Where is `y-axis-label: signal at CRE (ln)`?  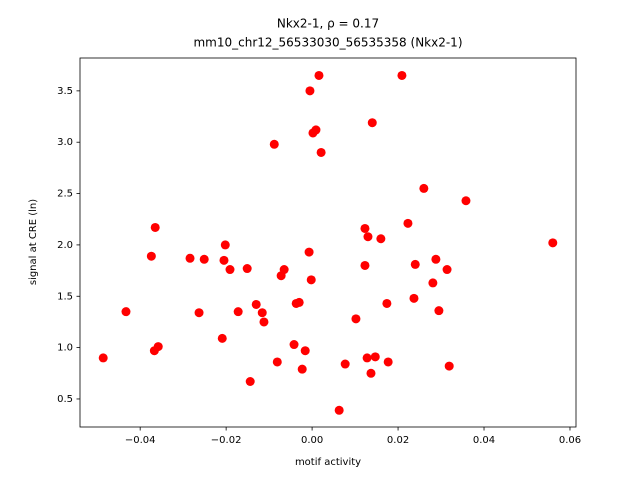
y-axis-label: signal at CRE (ln) is located at coordinates (33, 242).